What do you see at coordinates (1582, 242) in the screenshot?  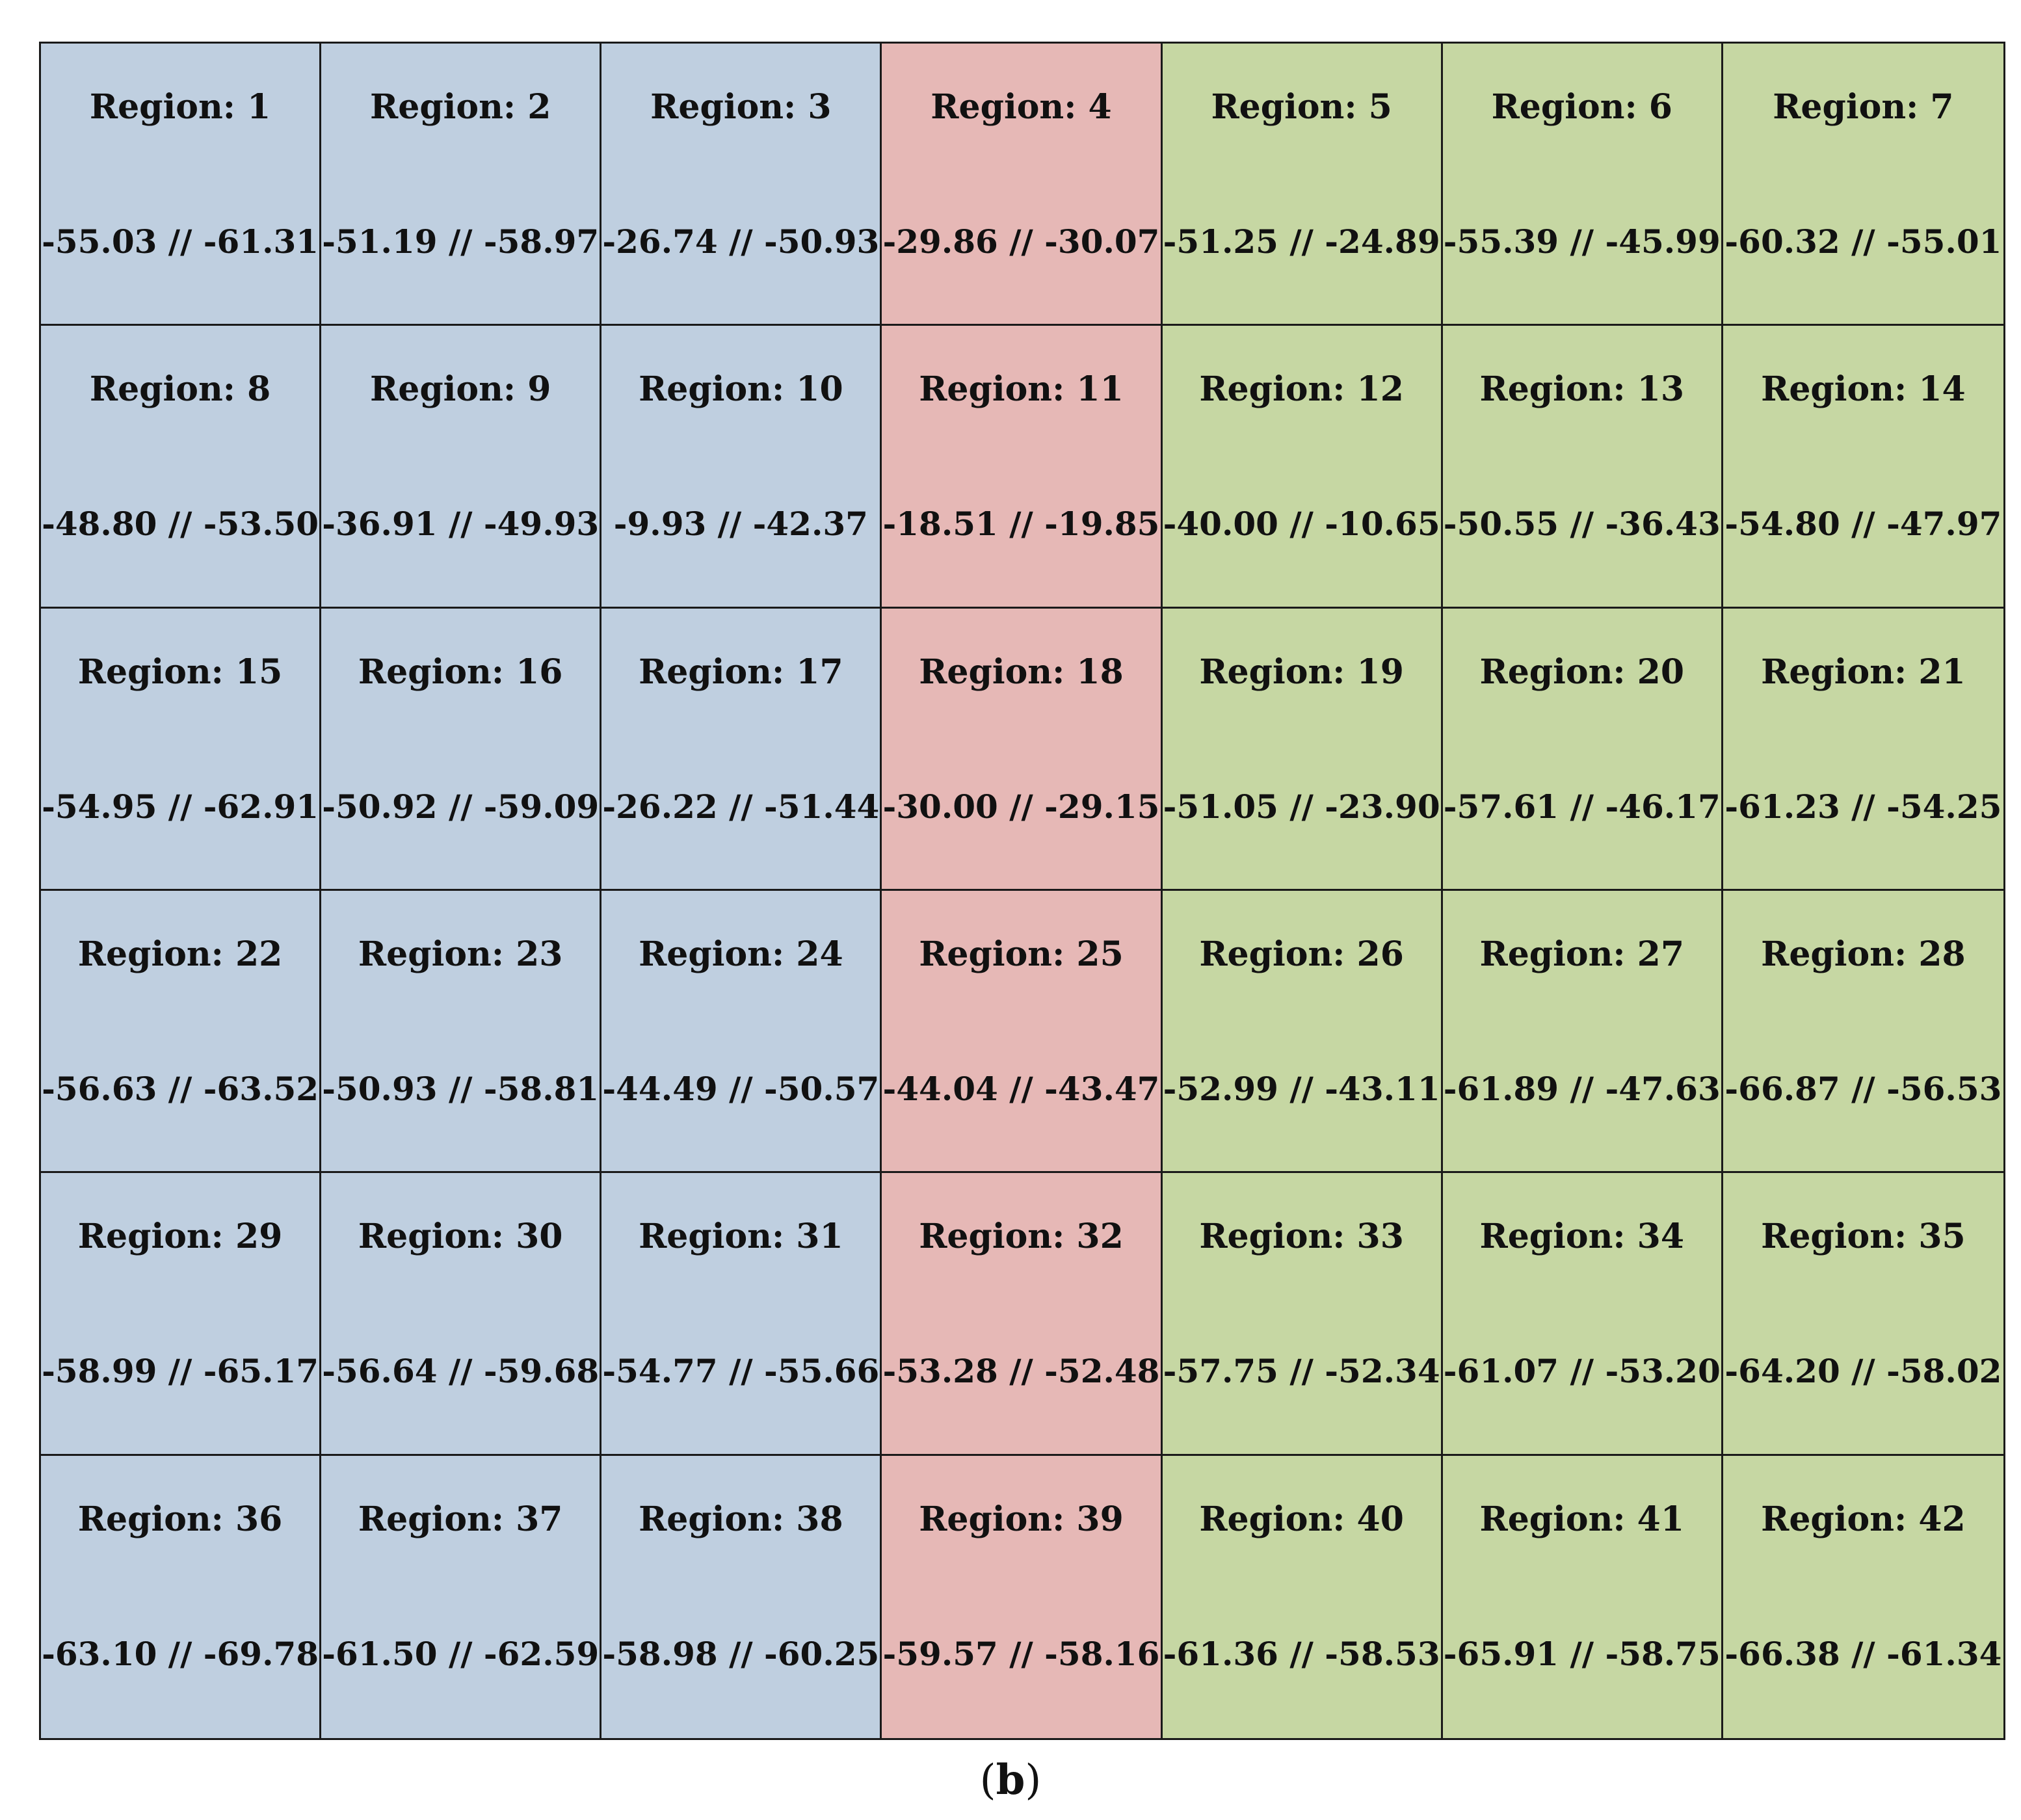 I see `region-values: -55.39 // -45.99` at bounding box center [1582, 242].